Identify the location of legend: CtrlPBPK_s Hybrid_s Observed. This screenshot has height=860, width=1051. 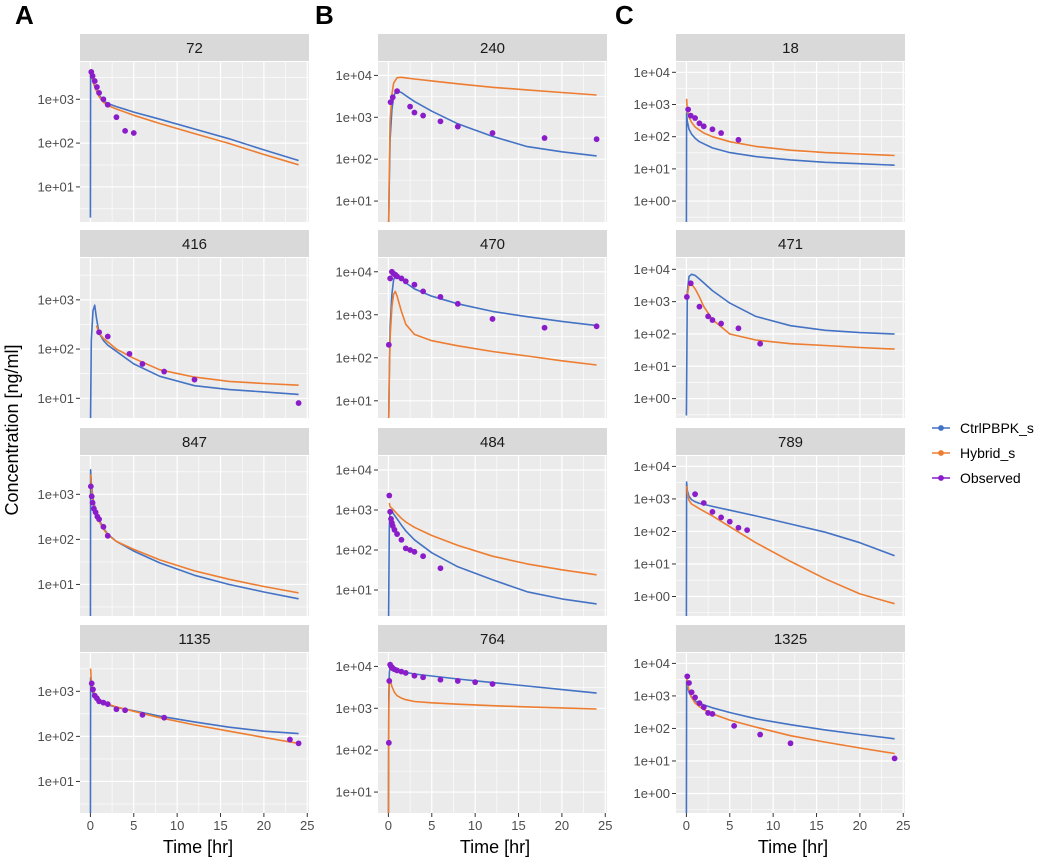
(983, 453).